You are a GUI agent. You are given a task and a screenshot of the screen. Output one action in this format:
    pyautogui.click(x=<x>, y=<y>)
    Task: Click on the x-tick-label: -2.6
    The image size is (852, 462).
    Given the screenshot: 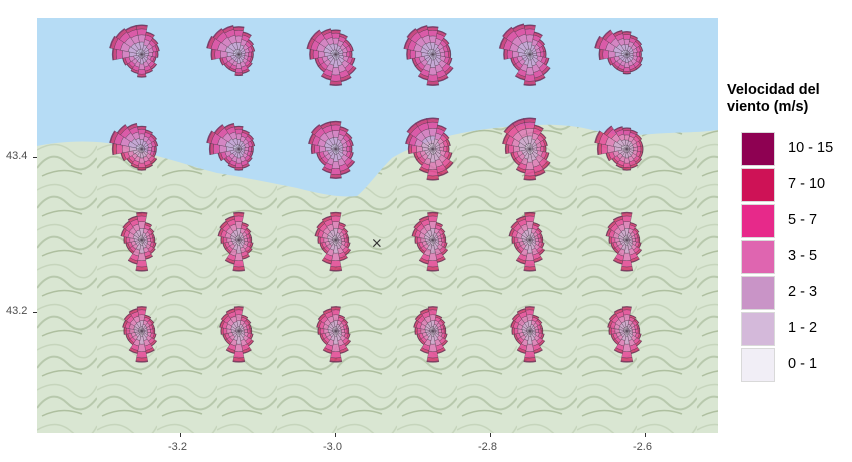 What is the action you would take?
    pyautogui.click(x=642, y=447)
    